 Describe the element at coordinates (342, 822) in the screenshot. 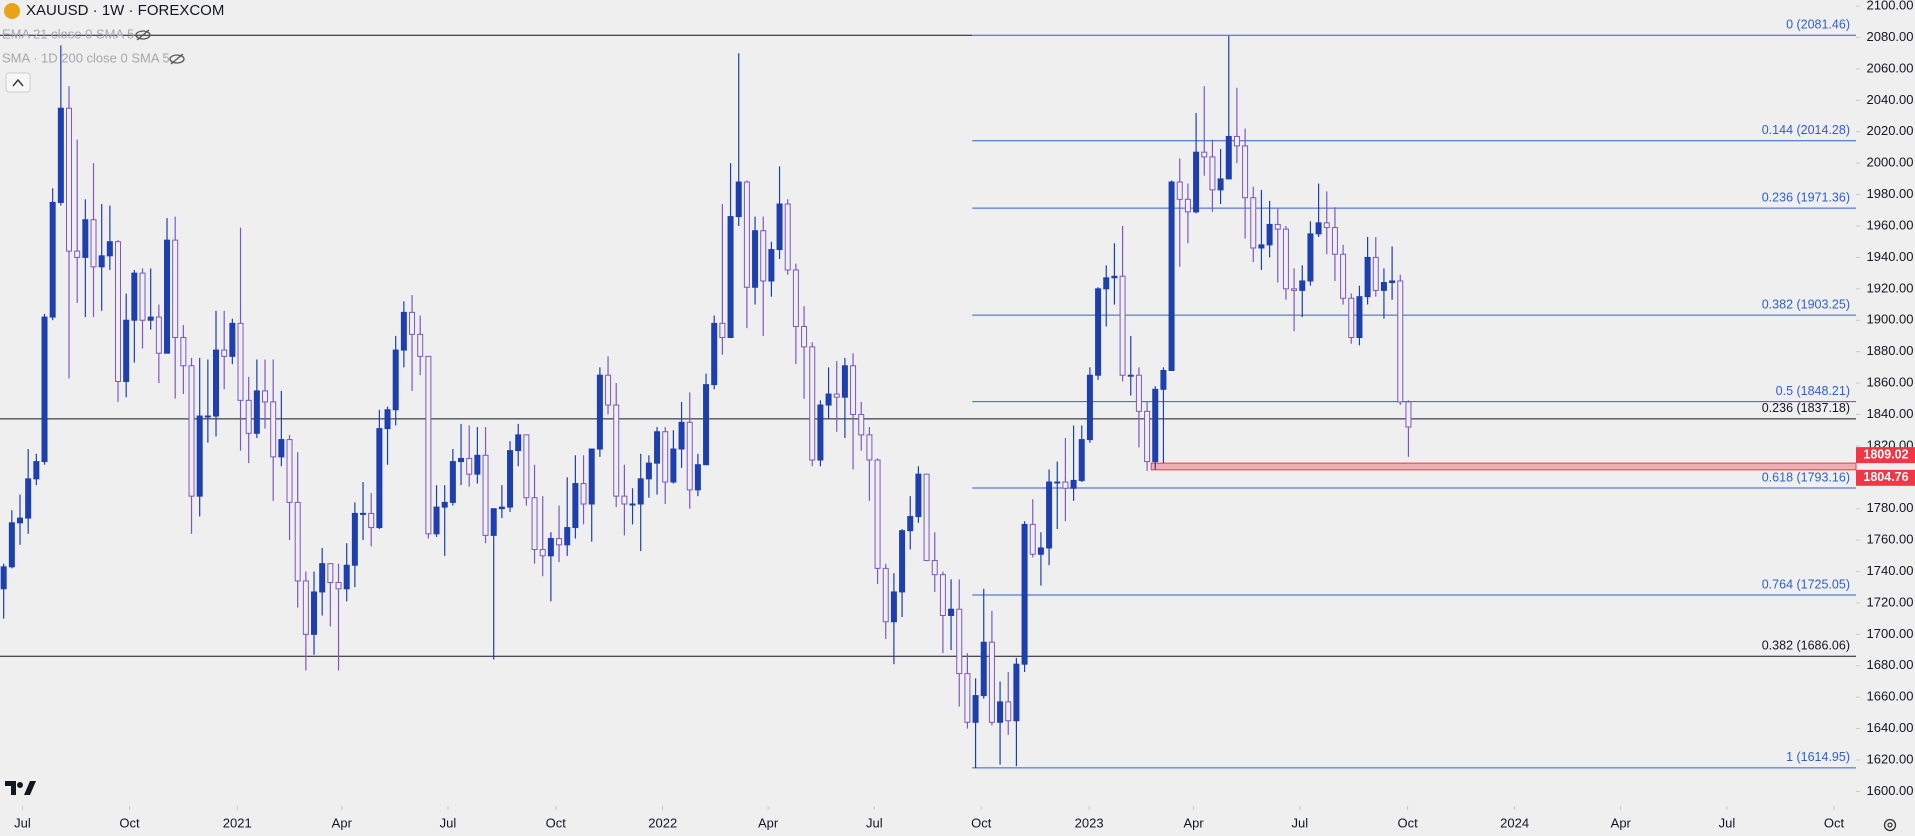

I see `x-tick-label: Apr` at that location.